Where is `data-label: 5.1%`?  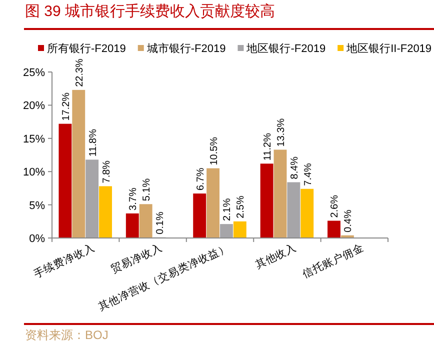 data-label: 5.1% is located at coordinates (147, 190).